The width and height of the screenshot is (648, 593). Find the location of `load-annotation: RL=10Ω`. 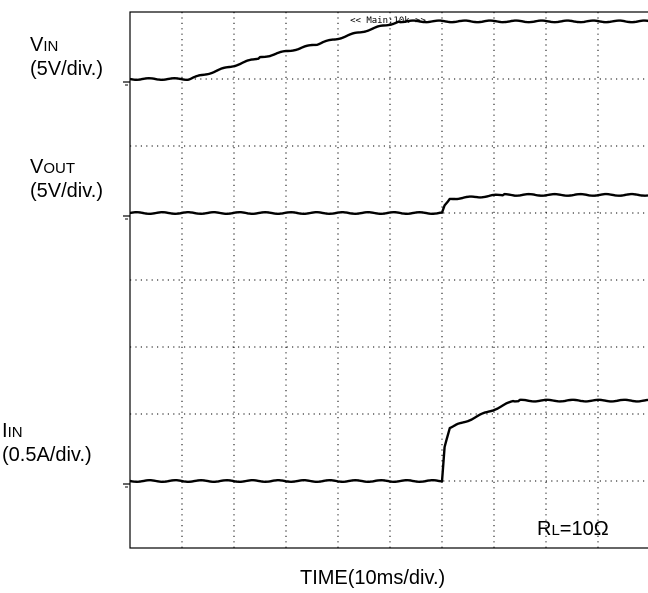

load-annotation: RL=10Ω is located at coordinates (573, 529).